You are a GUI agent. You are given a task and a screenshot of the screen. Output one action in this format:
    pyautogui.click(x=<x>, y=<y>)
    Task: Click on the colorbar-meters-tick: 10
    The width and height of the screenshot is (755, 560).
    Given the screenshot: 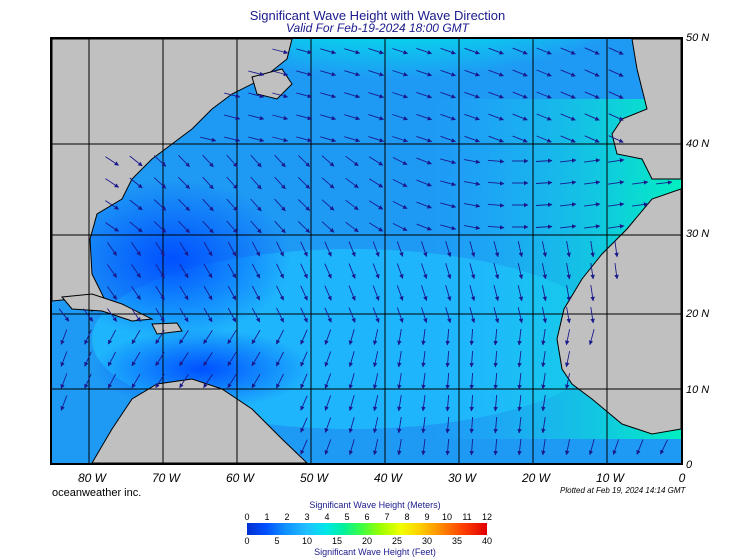 What is the action you would take?
    pyautogui.click(x=446, y=517)
    